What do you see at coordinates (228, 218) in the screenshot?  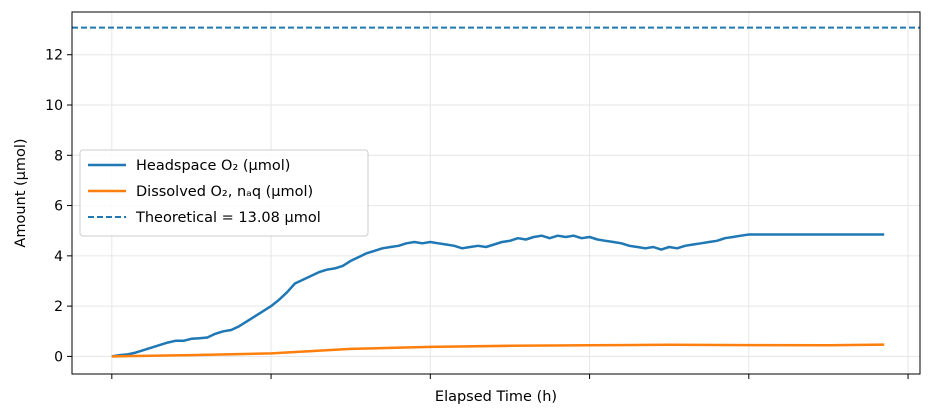 I see `legend-label-theoretical: Theoretical = 13.08 µmol` at bounding box center [228, 218].